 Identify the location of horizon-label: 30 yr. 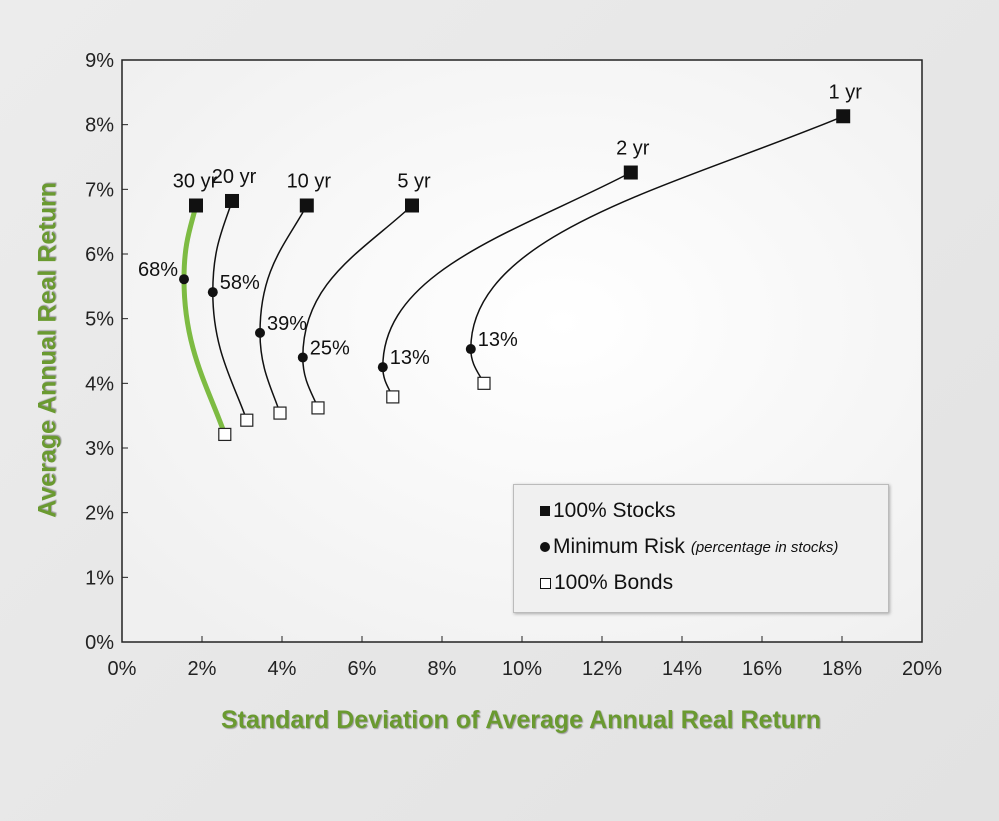
(195, 182).